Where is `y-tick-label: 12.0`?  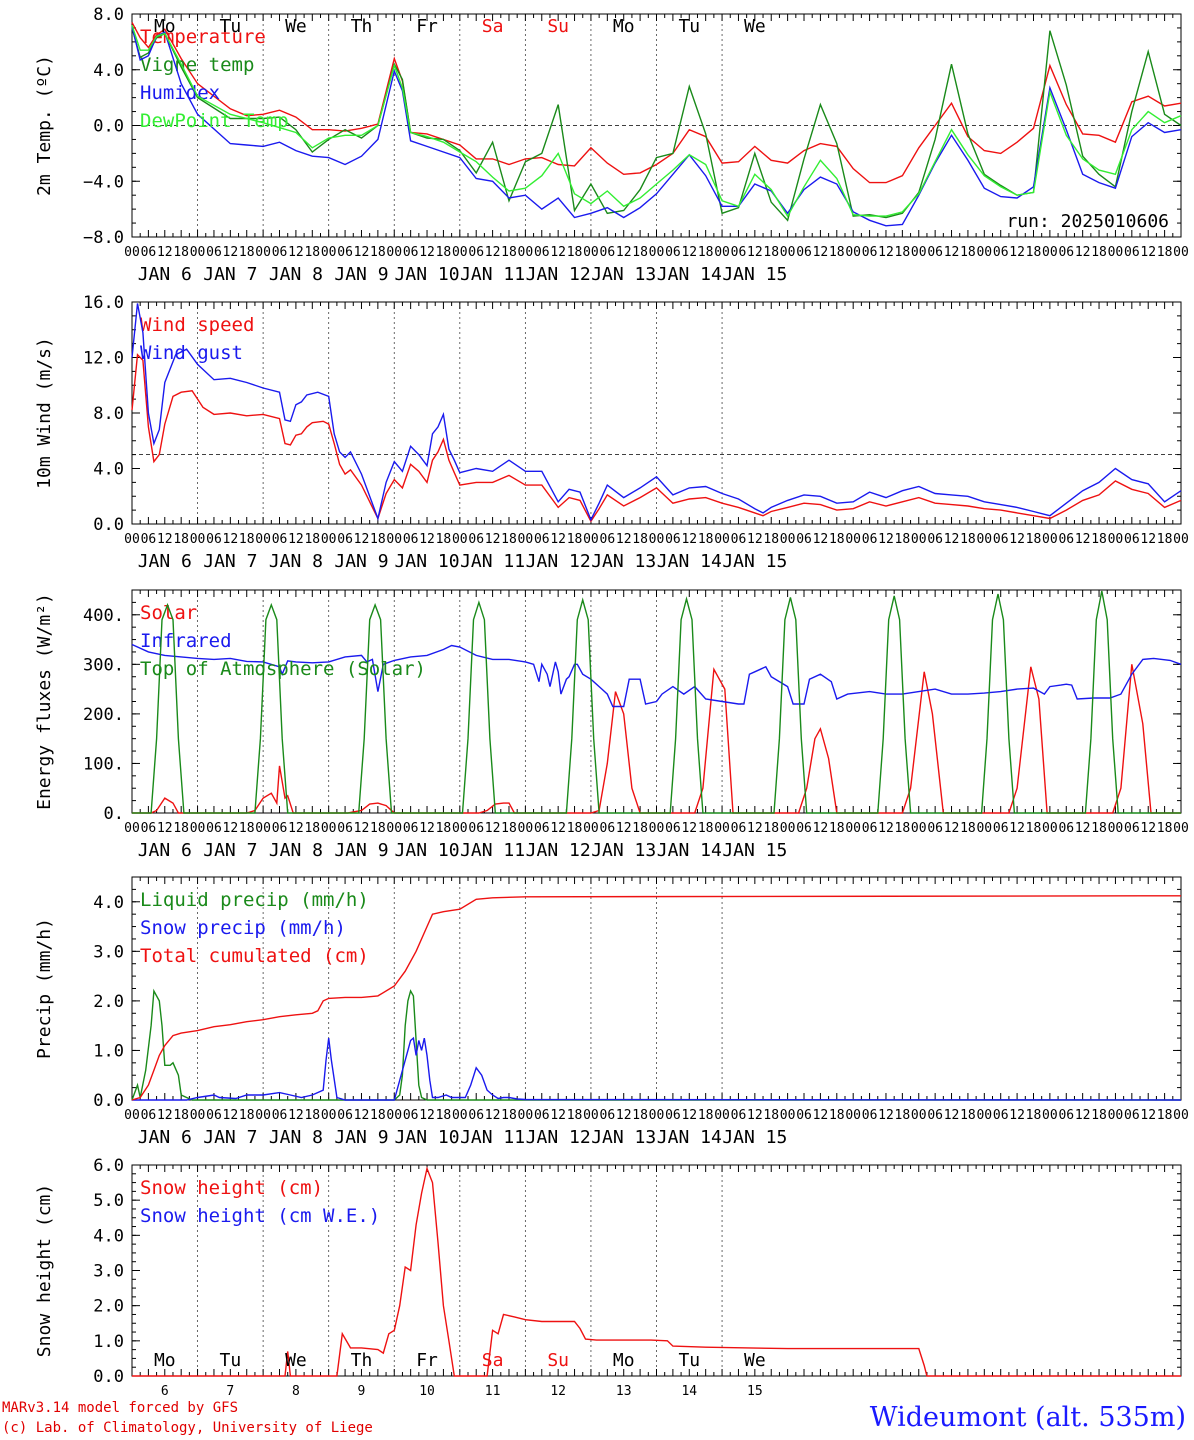
y-tick-label: 12.0 is located at coordinates (103, 359).